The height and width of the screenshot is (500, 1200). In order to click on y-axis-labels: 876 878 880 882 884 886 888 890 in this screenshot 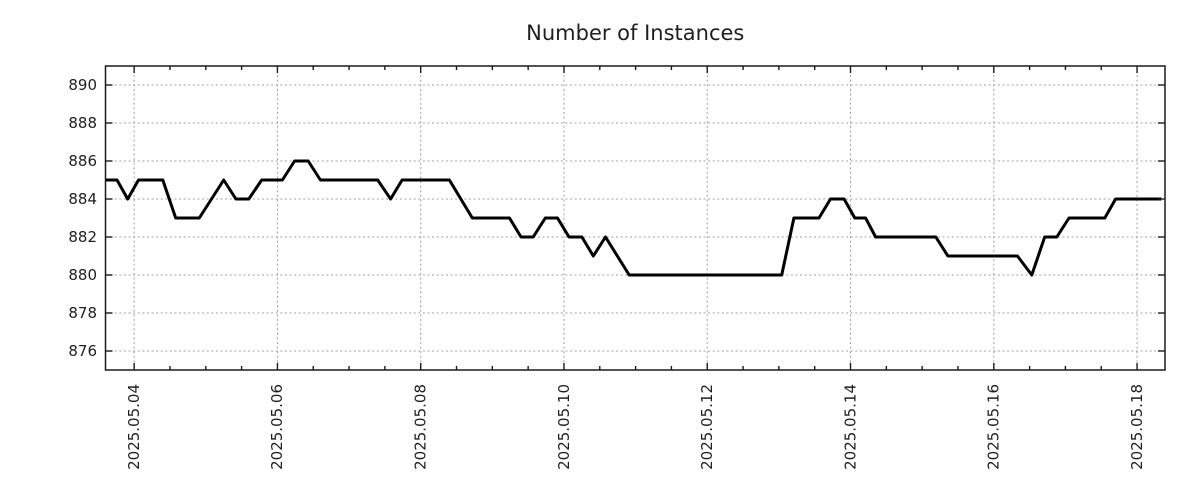, I will do `click(82, 218)`.